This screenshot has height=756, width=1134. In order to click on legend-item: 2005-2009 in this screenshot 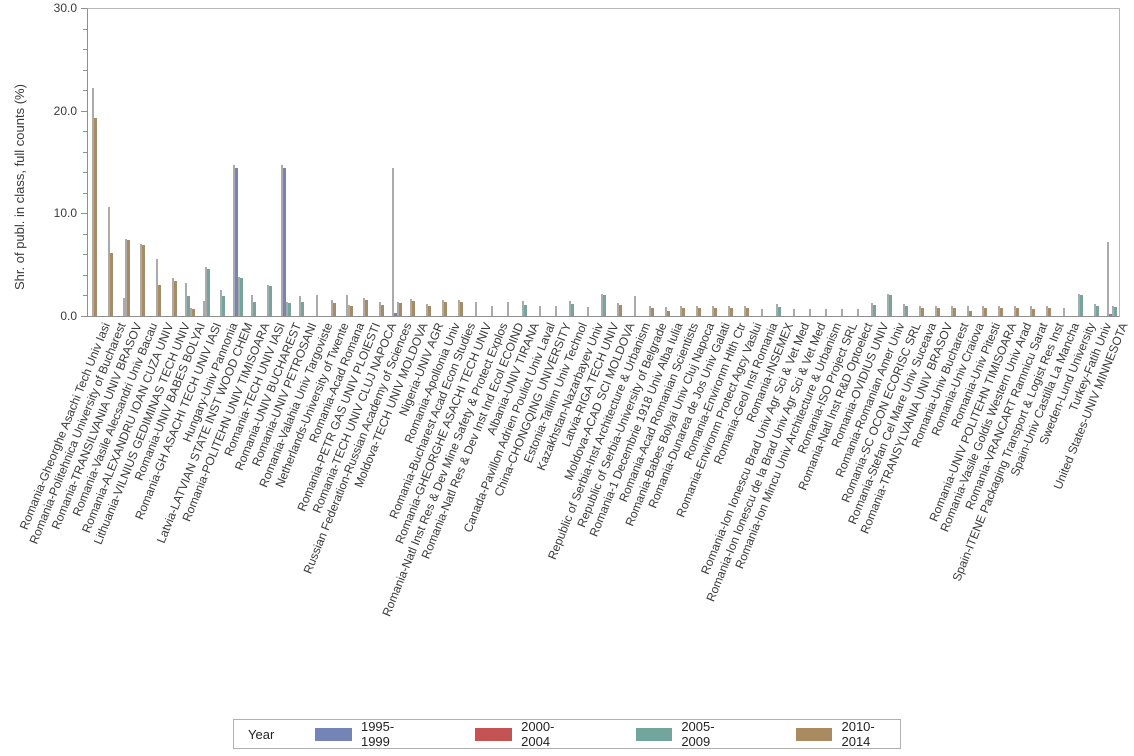, I will do `click(687, 734)`.